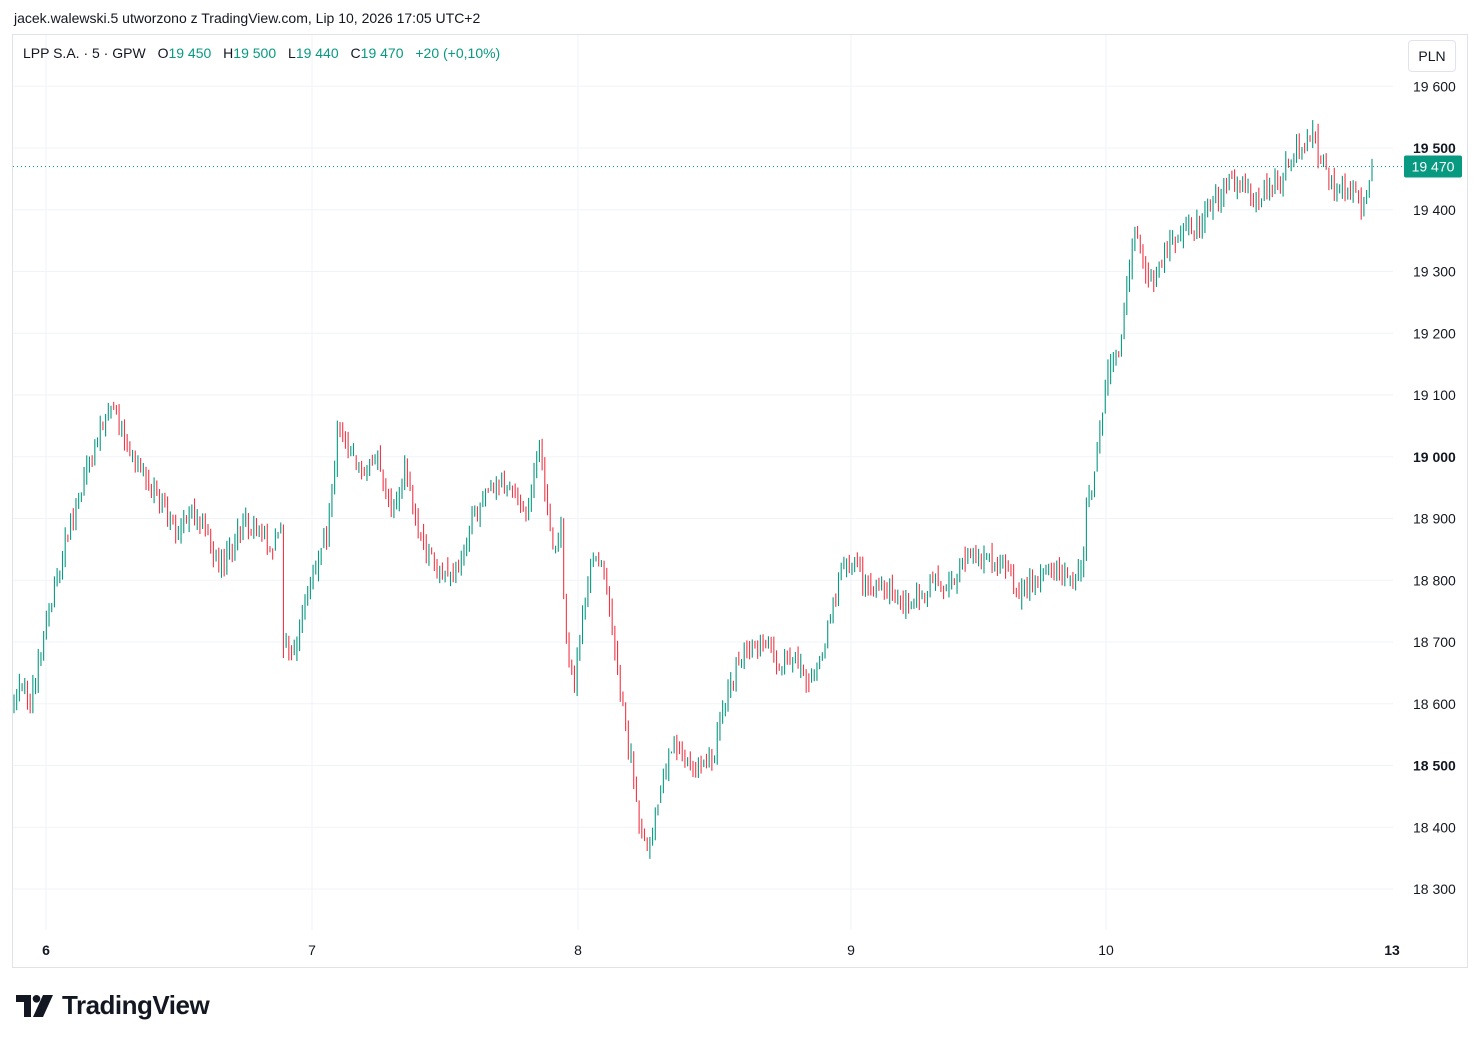 Image resolution: width=1480 pixels, height=1042 pixels. Describe the element at coordinates (355, 53) in the screenshot. I see `close-label: C` at that location.